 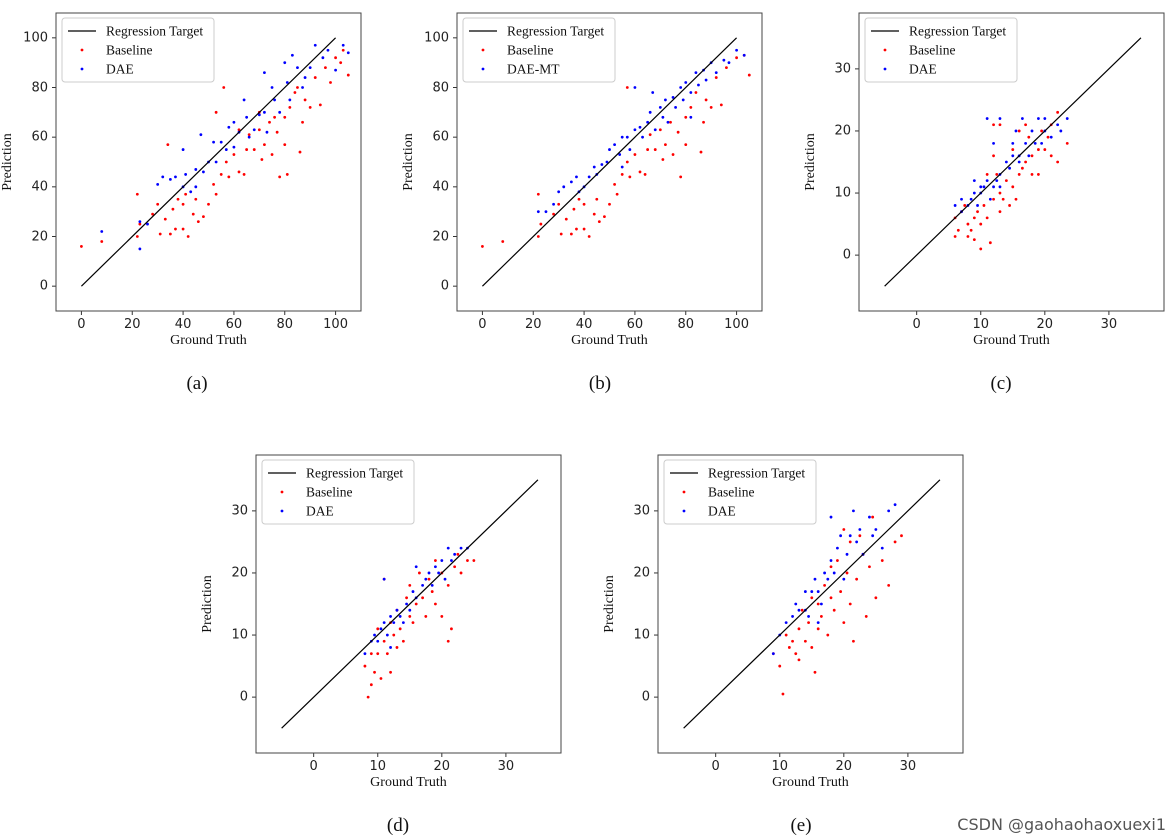 What do you see at coordinates (208, 162) in the screenshot?
I see `regression-target-line` at bounding box center [208, 162].